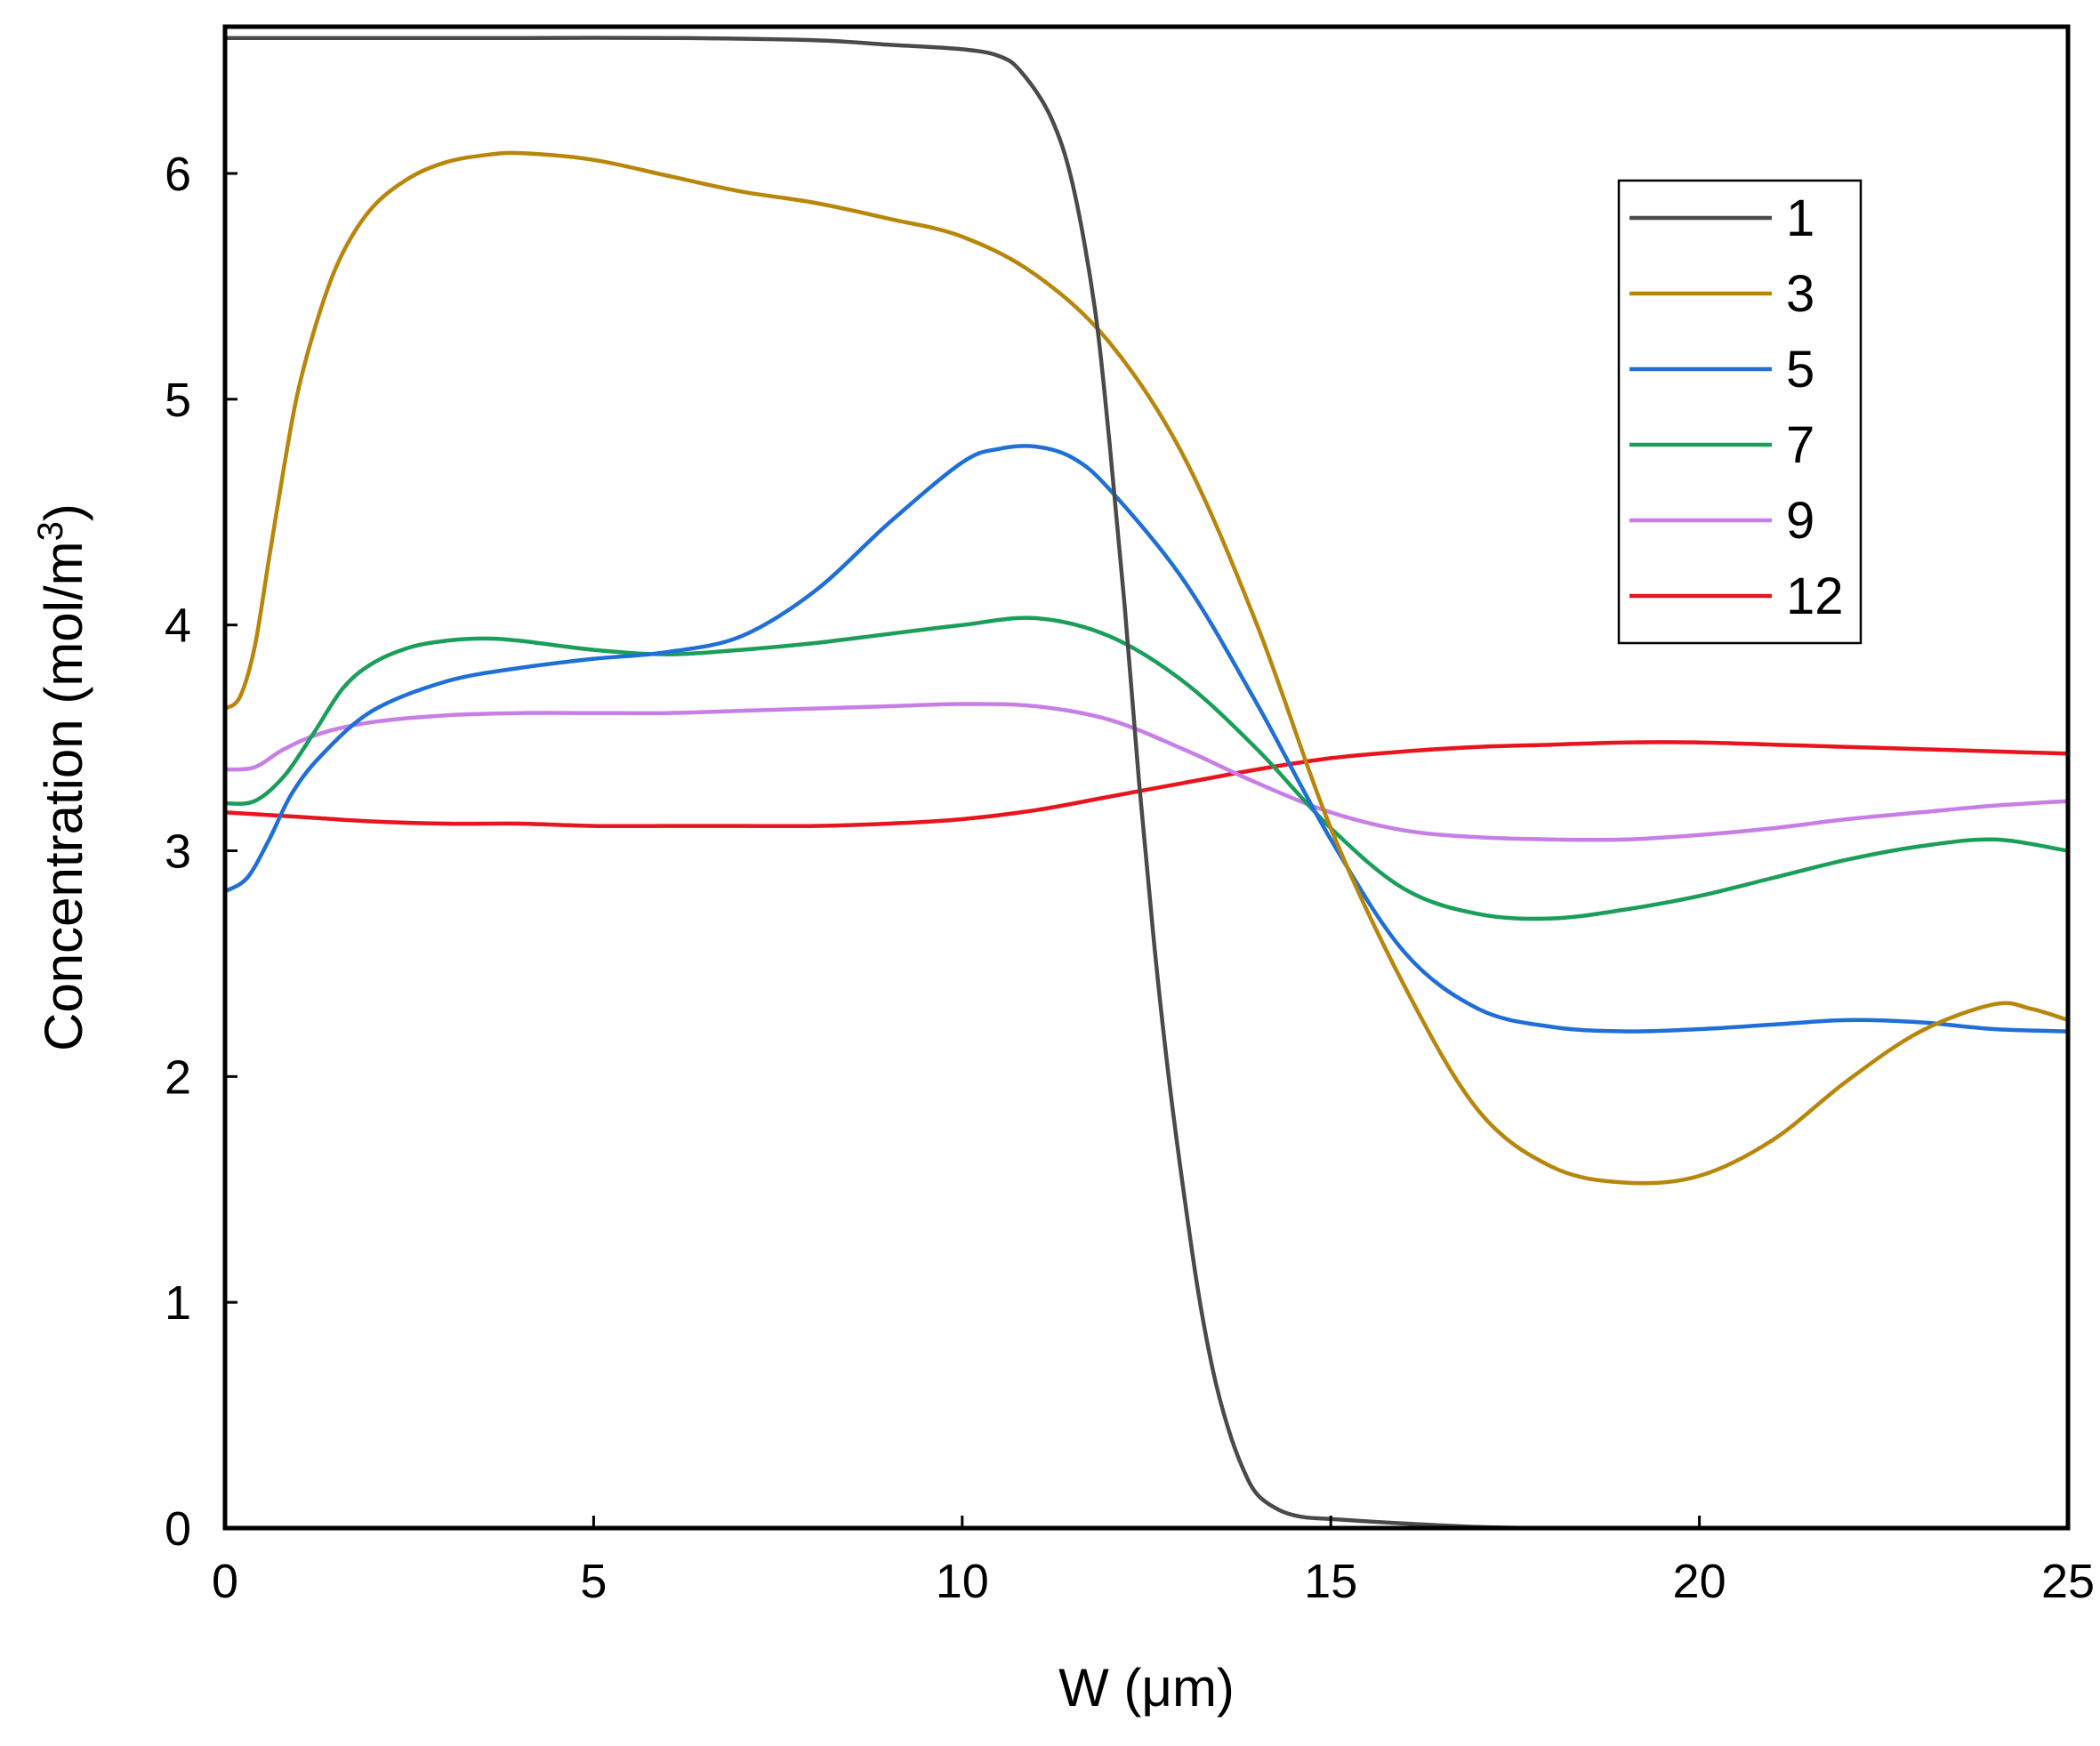  Describe the element at coordinates (1800, 369) in the screenshot. I see `legend-label-5: 5` at that location.